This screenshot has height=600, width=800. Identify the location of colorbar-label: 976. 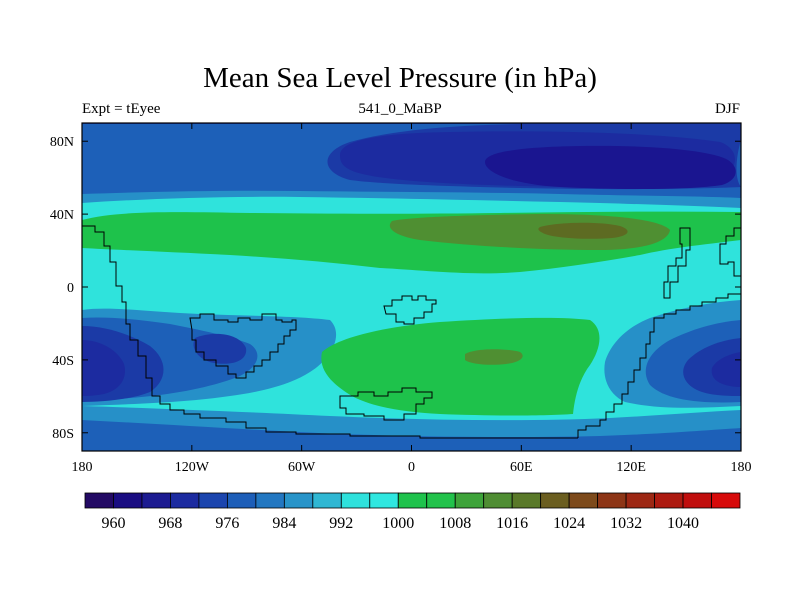
(227, 523).